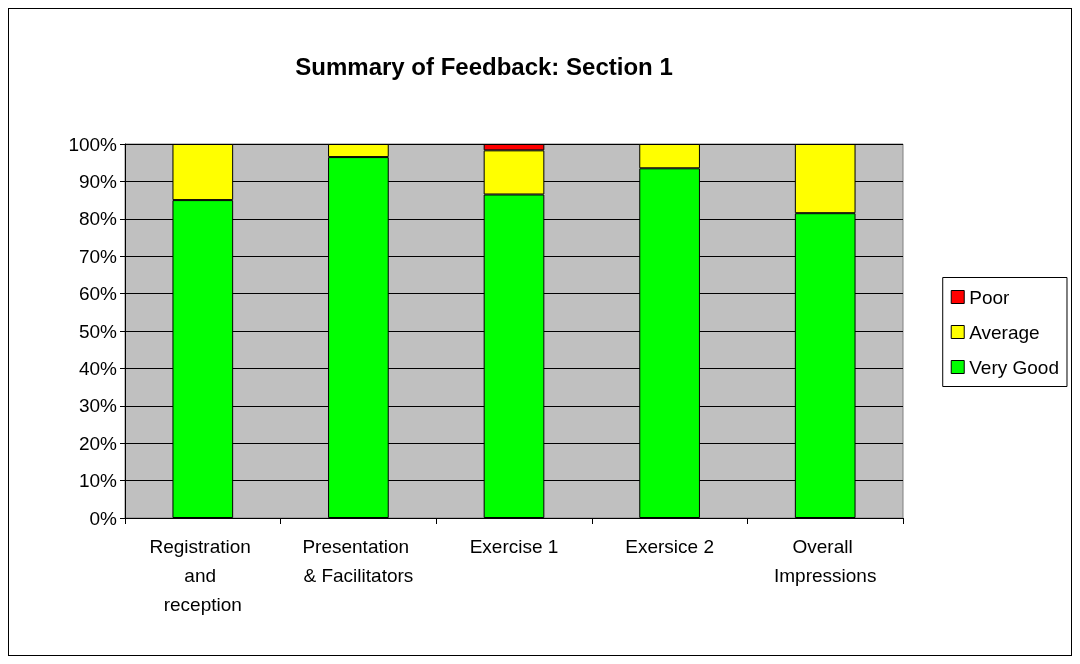  What do you see at coordinates (825, 561) in the screenshot?
I see `x-tick-label: Overall Impressions` at bounding box center [825, 561].